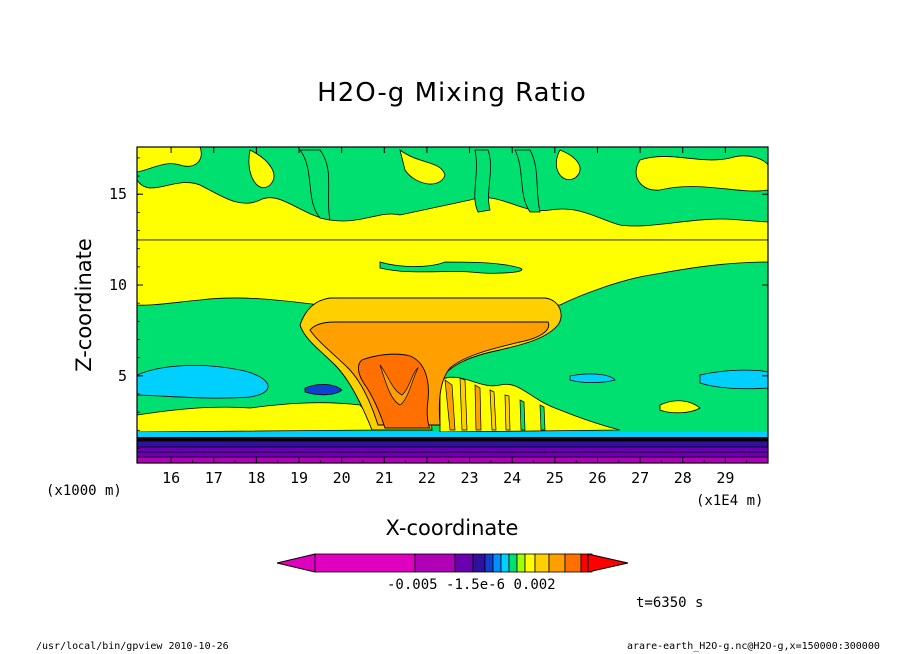 This screenshot has width=904, height=654. What do you see at coordinates (451, 267) in the screenshot?
I see `mid-green-wisp` at bounding box center [451, 267].